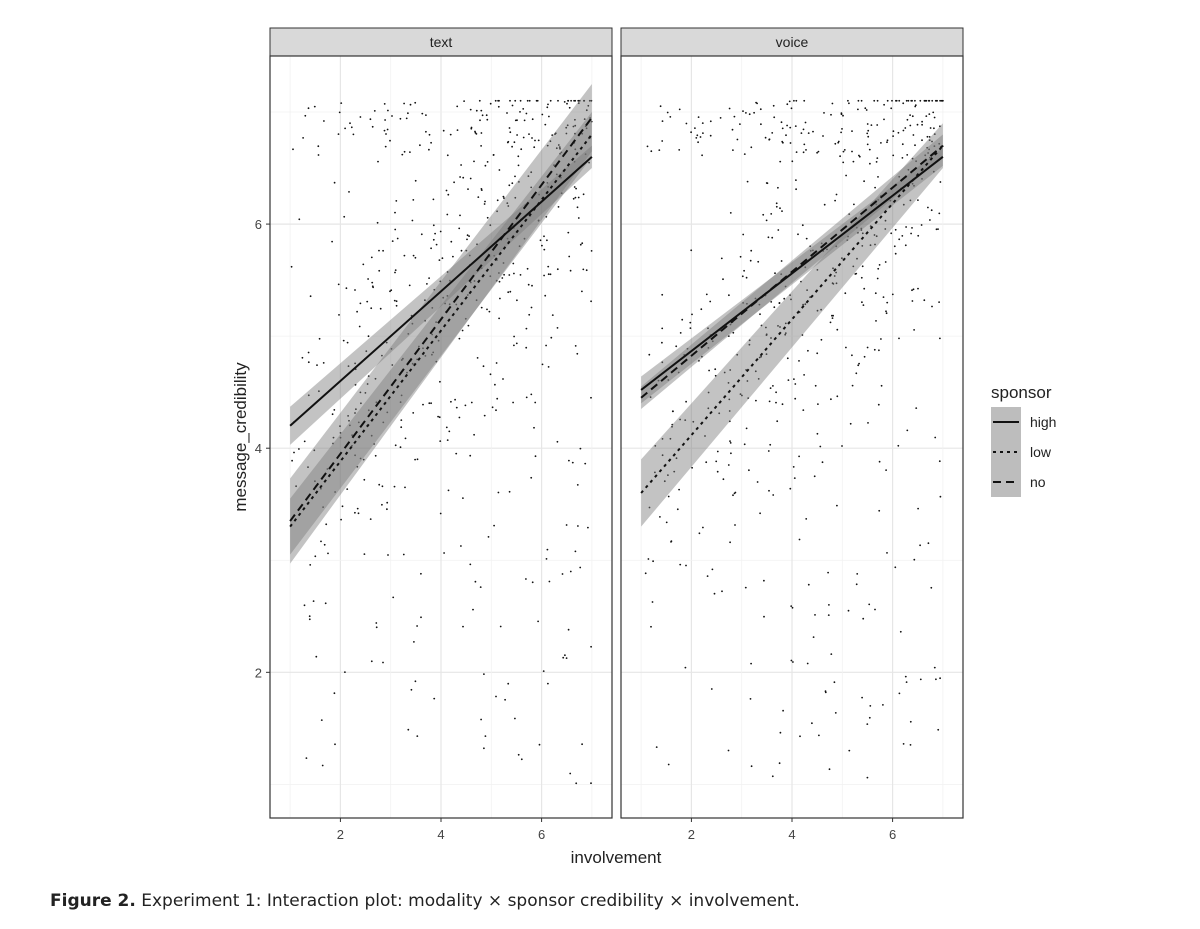 The width and height of the screenshot is (1200, 929). Describe the element at coordinates (541, 834) in the screenshot. I see `x-tick-label: 6` at that location.